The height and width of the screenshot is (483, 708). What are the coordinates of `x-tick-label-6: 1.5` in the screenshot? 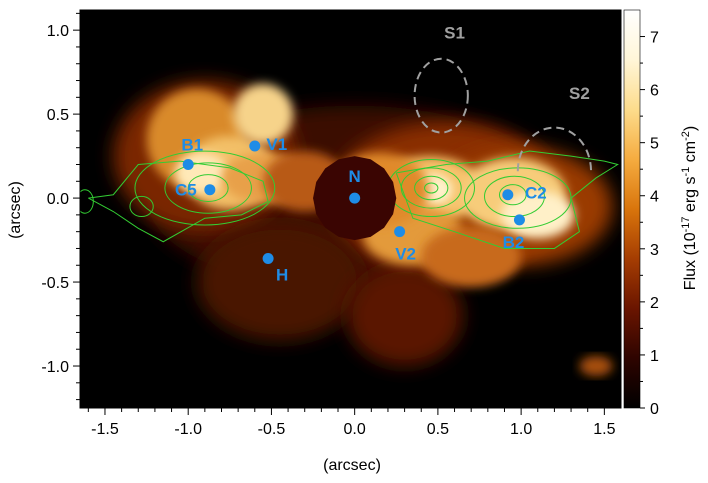 It's located at (604, 429).